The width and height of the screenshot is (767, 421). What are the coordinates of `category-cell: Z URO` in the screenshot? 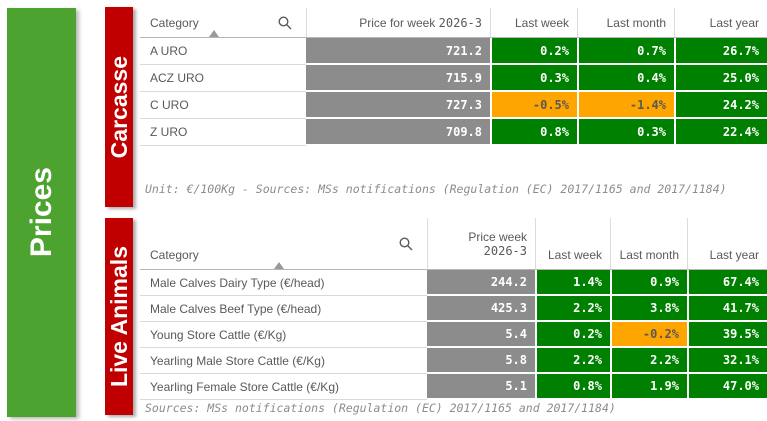 It's located at (223, 132).